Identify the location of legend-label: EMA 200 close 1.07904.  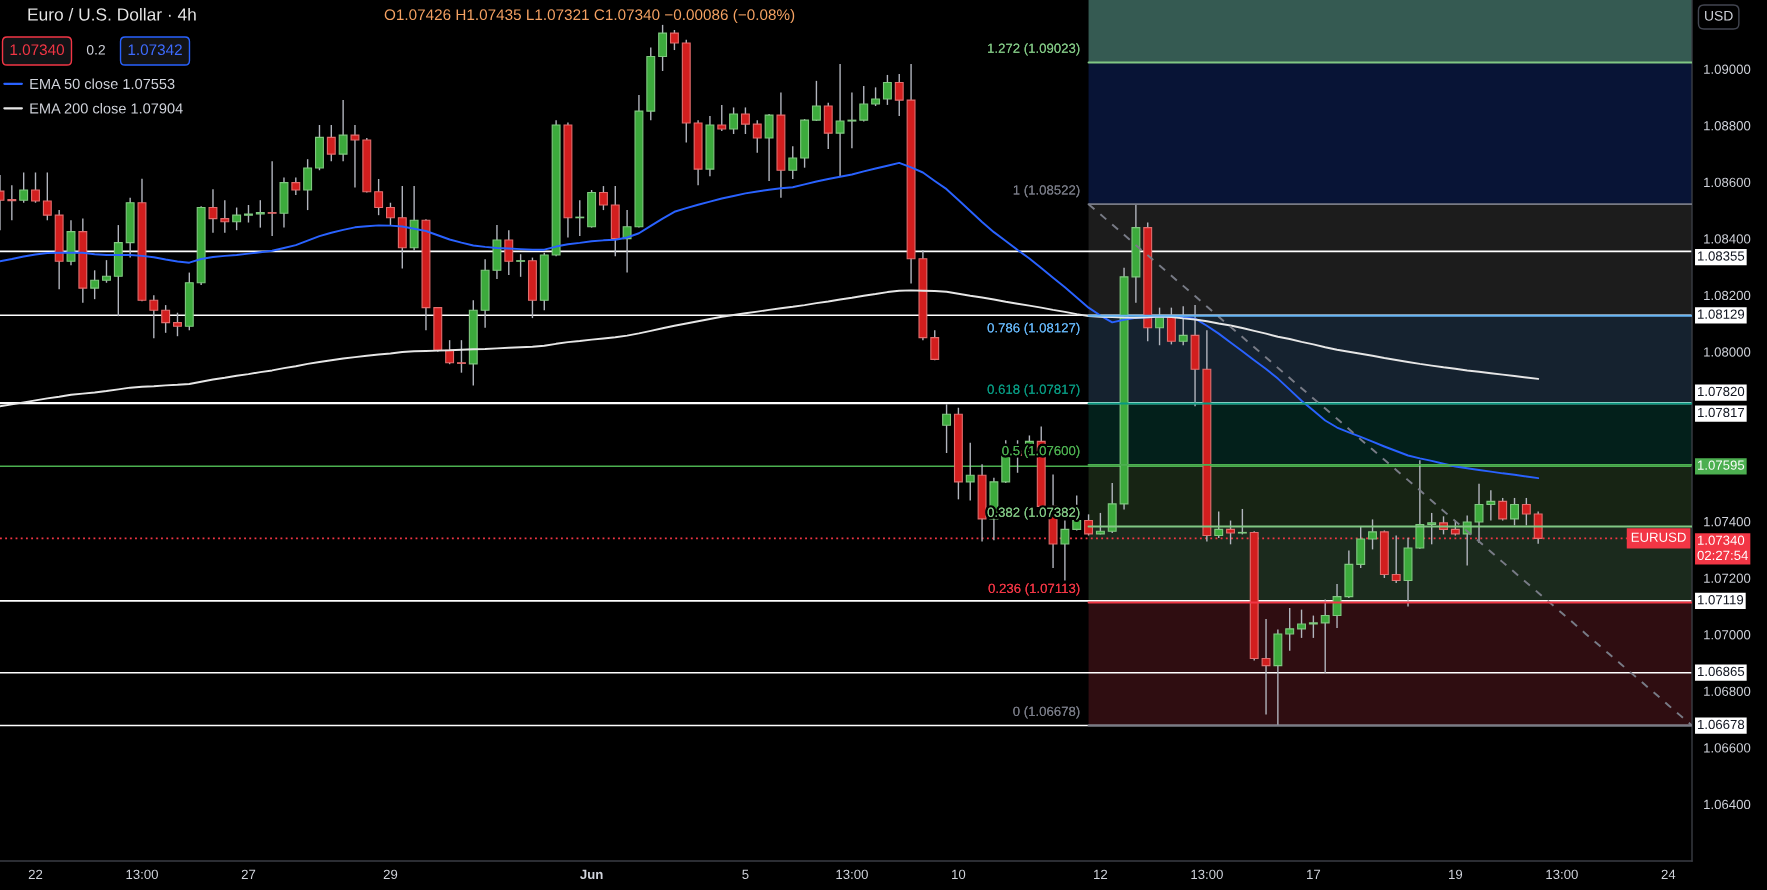
(106, 108).